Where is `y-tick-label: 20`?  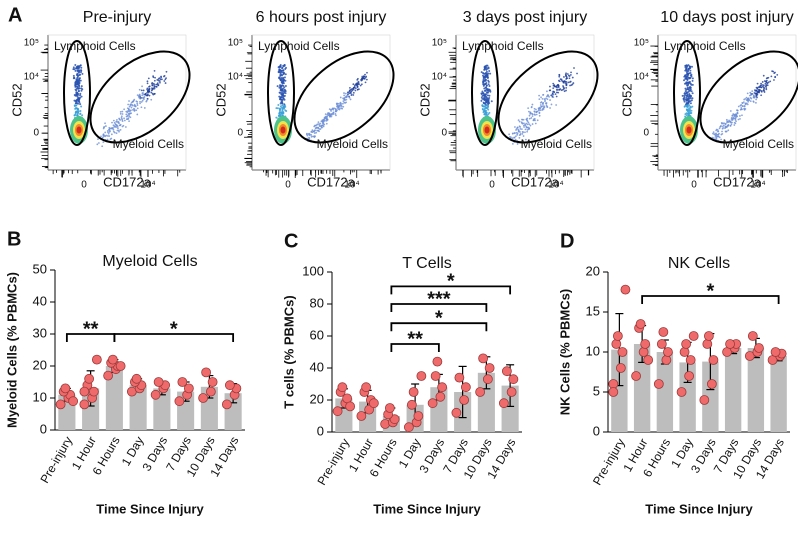
y-tick-label: 20 is located at coordinates (40, 364).